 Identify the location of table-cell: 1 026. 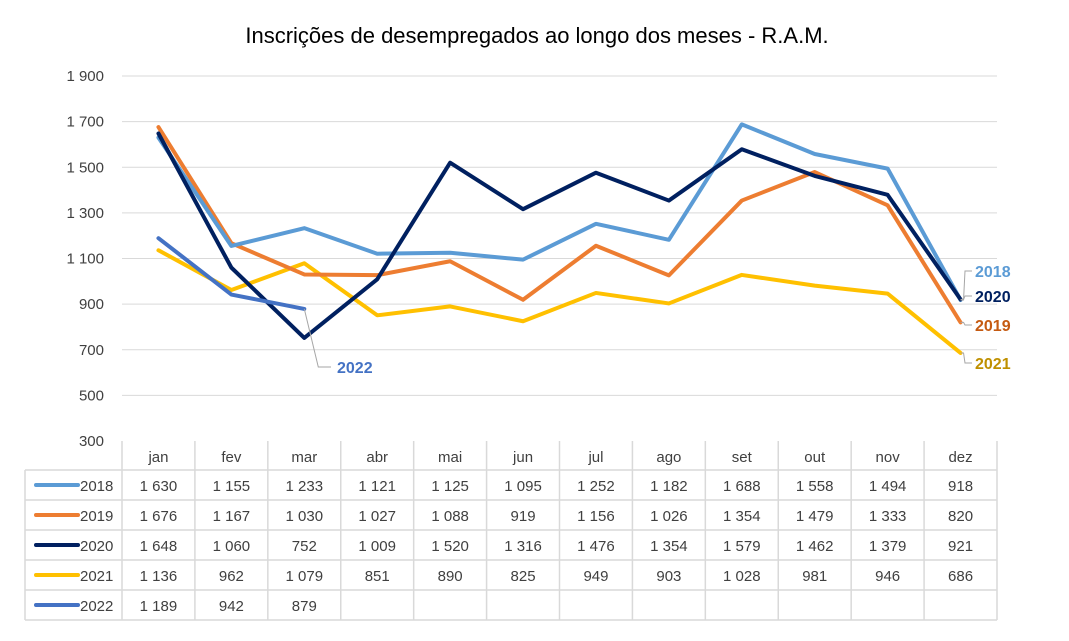
(669, 516).